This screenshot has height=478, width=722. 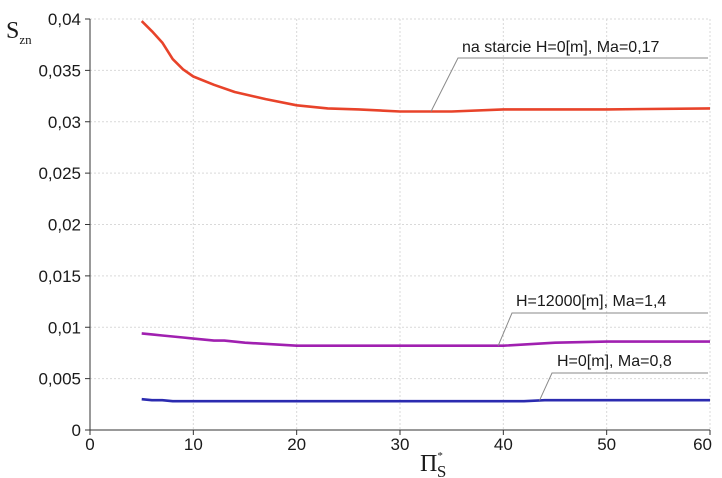 What do you see at coordinates (193, 444) in the screenshot?
I see `x-tick-label: 10` at bounding box center [193, 444].